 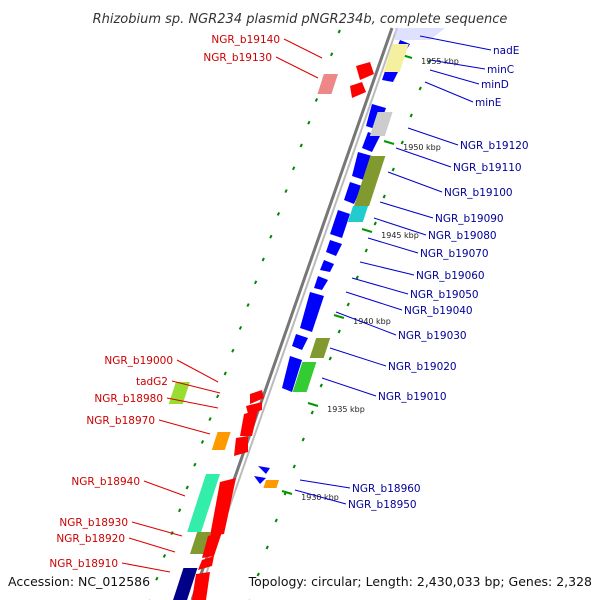 I want to click on gene-label-right: NGR_b19030, so click(x=432, y=336).